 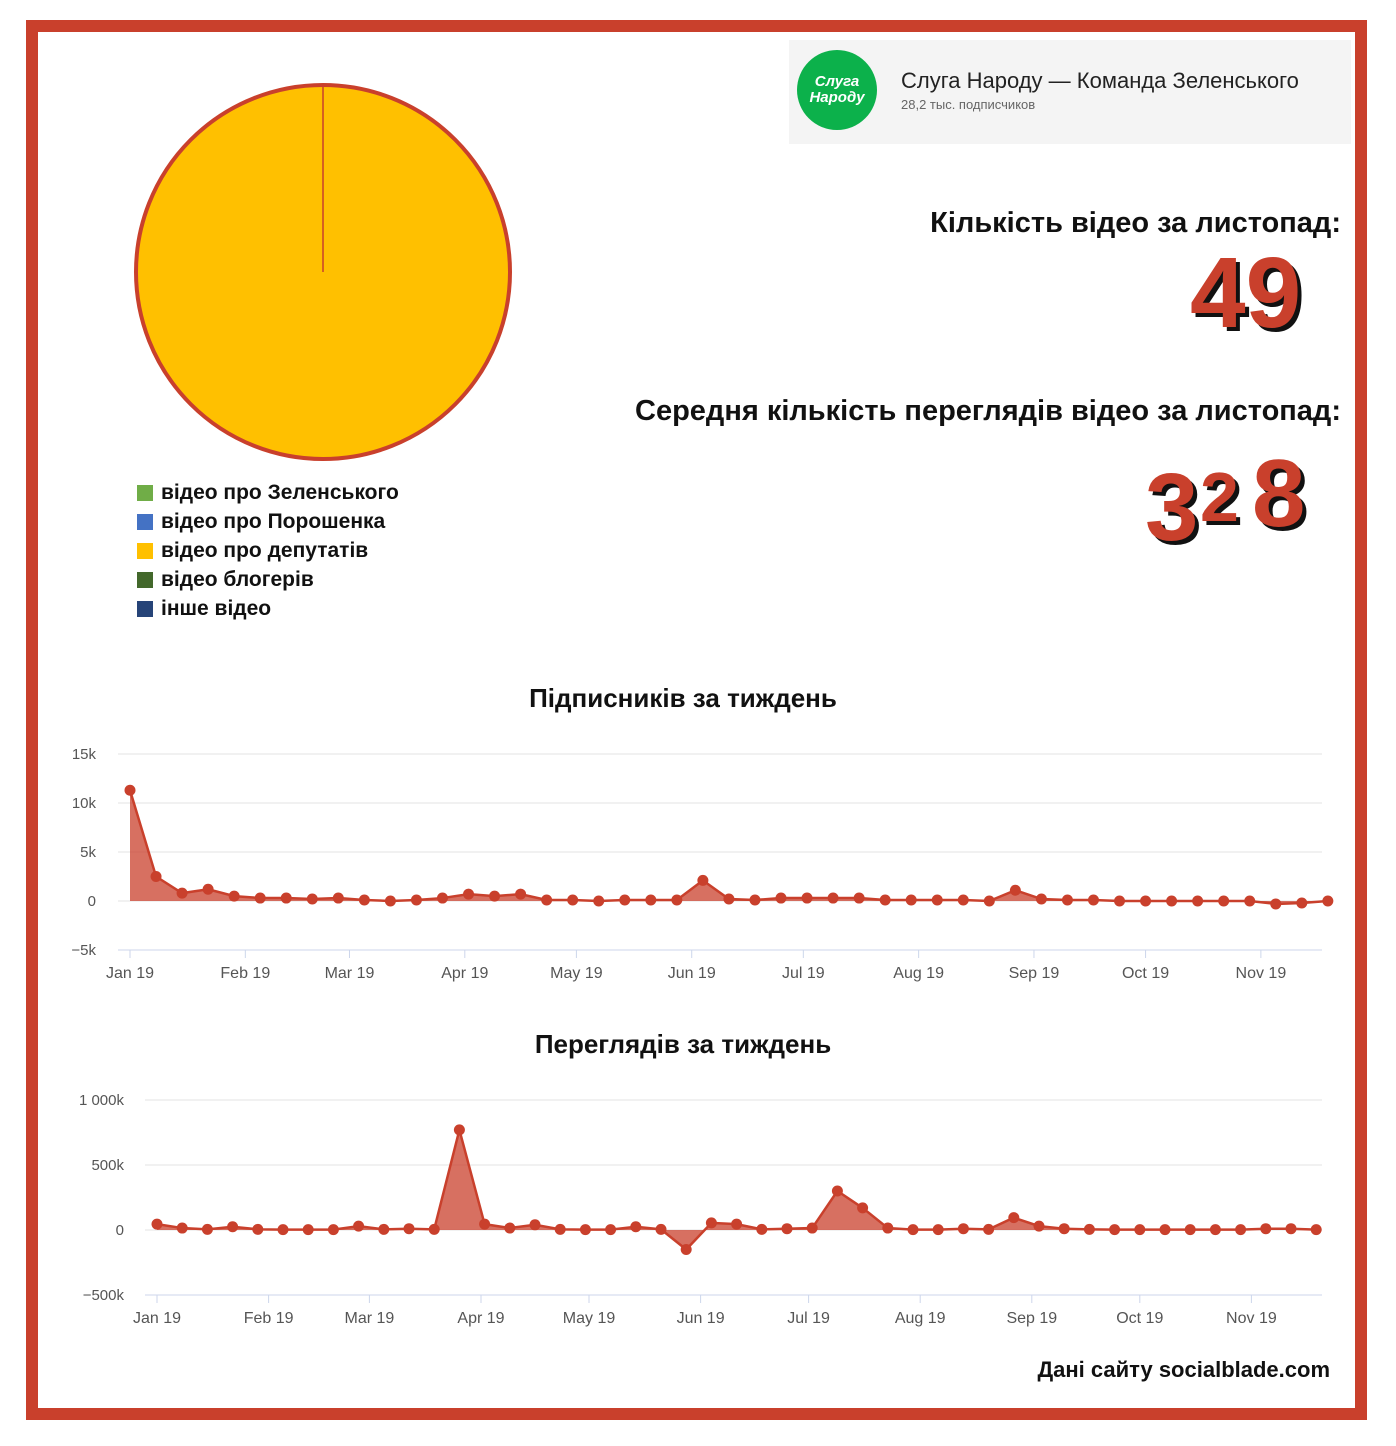 I want to click on channel-logo: Слуга Народу, so click(x=837, y=90).